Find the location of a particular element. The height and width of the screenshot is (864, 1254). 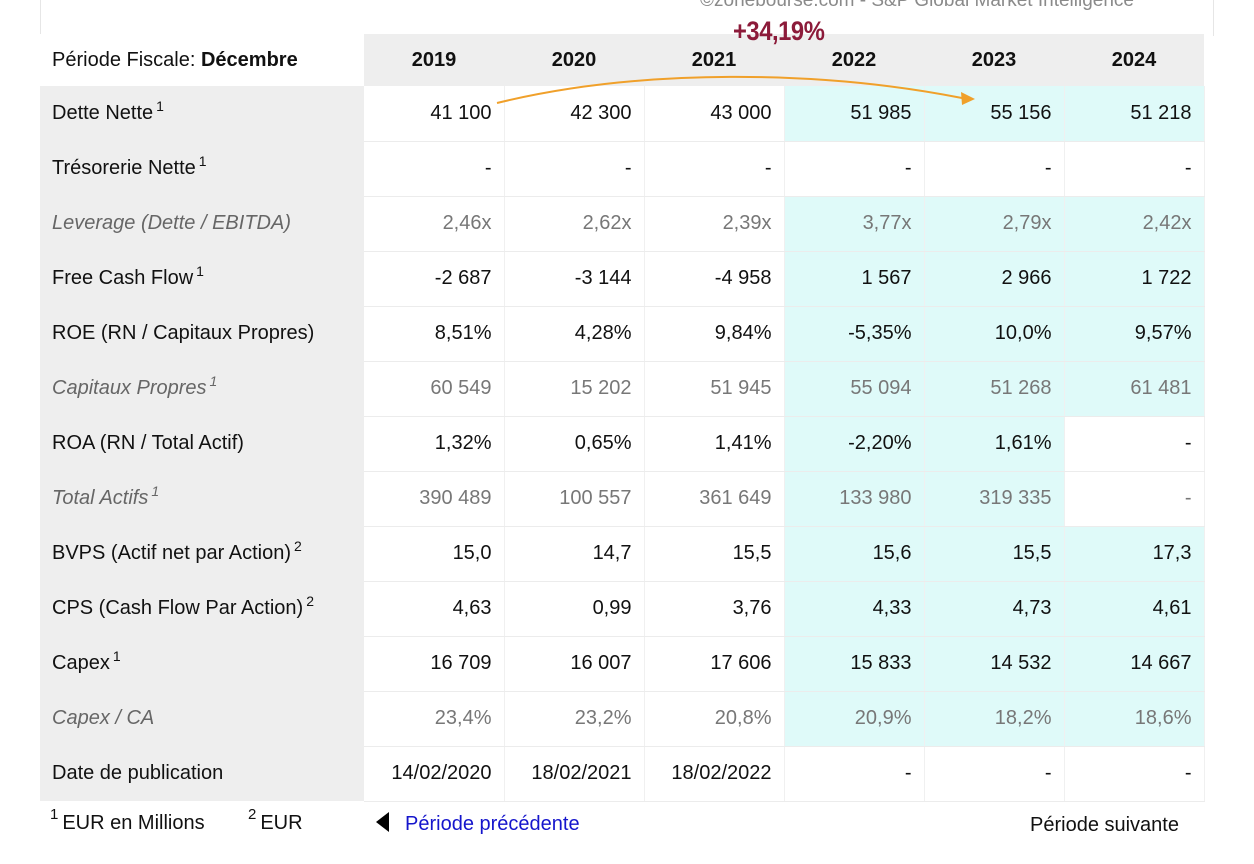

value-cell: 61 481 is located at coordinates (1134, 389).